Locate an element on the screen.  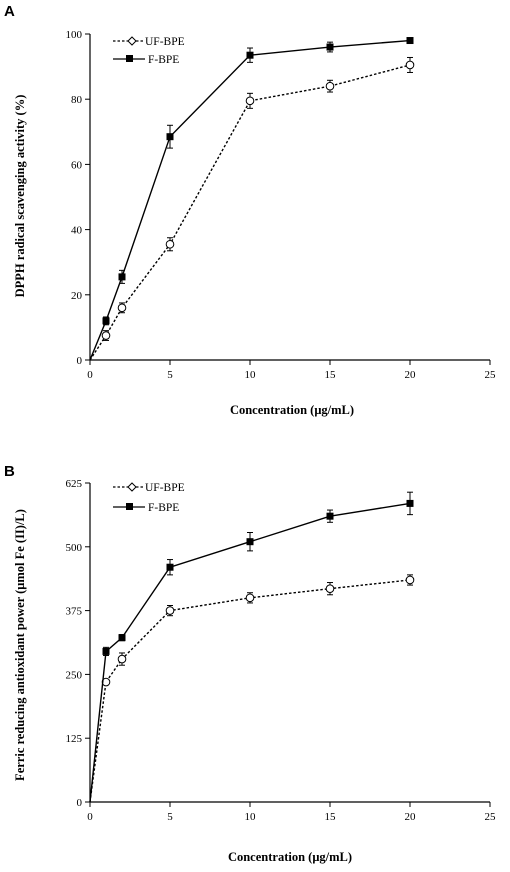
y-tick-label: 60 is located at coordinates (77, 165).